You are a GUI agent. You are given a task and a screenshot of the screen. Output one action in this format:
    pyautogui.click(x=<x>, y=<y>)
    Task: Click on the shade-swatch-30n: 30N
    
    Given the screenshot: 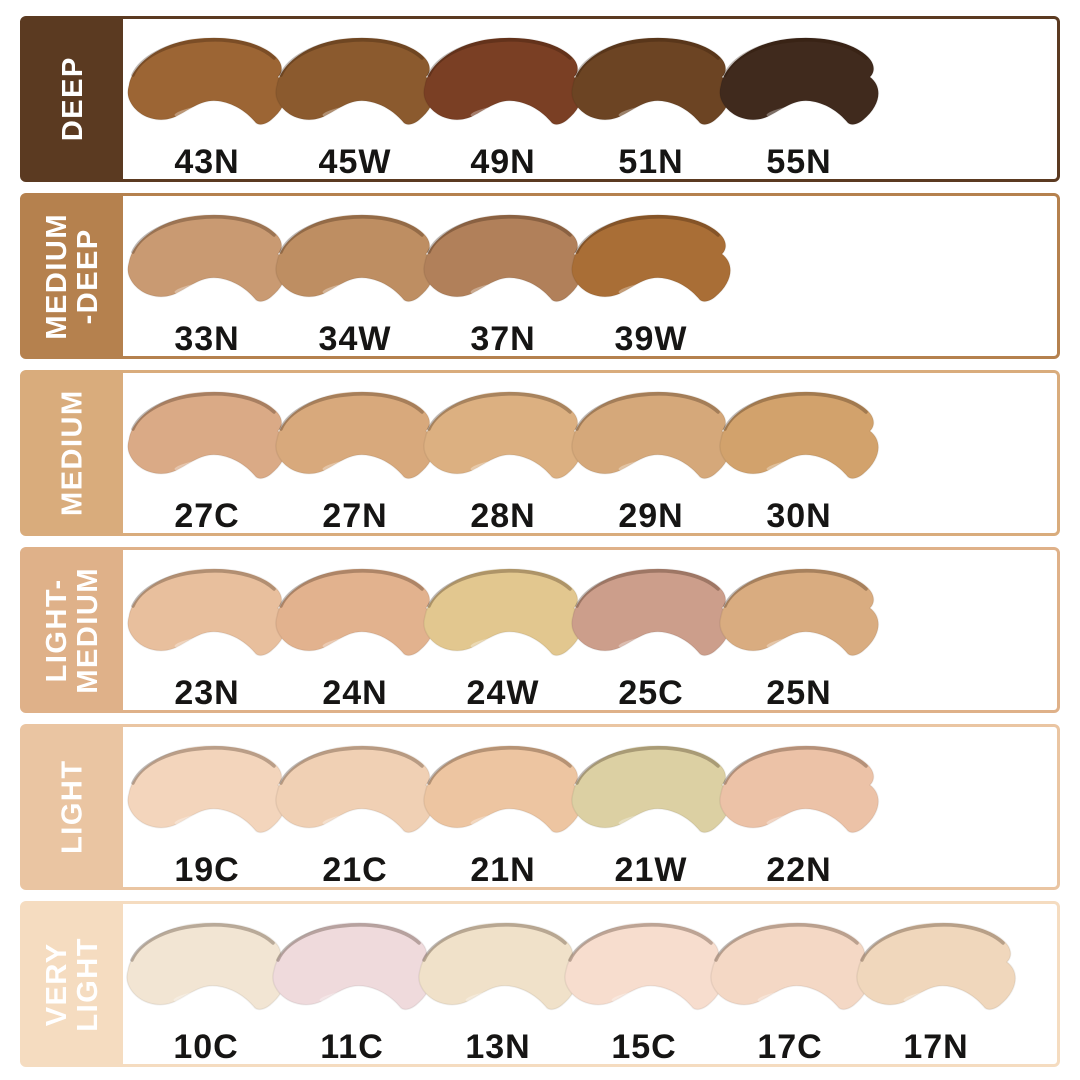 What is the action you would take?
    pyautogui.click(x=799, y=459)
    